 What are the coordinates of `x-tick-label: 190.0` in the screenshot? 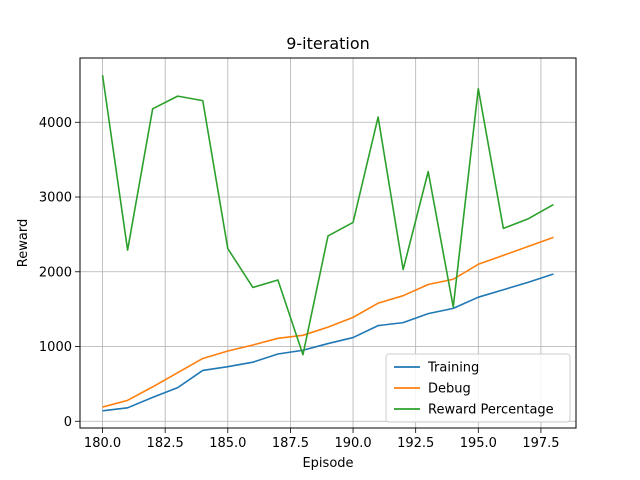 It's located at (352, 443).